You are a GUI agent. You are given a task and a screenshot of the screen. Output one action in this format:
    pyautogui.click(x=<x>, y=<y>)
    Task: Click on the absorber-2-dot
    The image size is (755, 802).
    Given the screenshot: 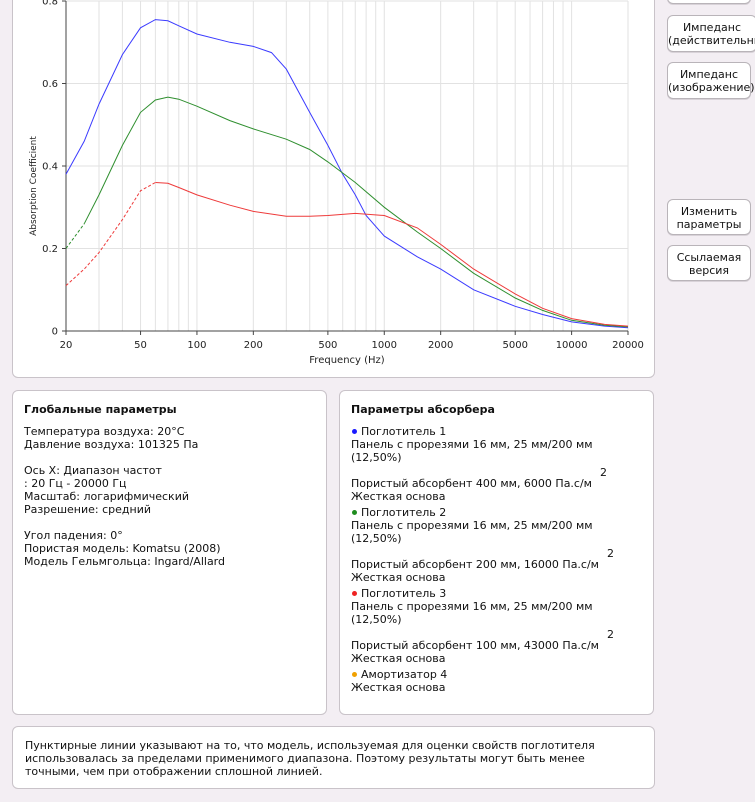 What is the action you would take?
    pyautogui.click(x=354, y=512)
    